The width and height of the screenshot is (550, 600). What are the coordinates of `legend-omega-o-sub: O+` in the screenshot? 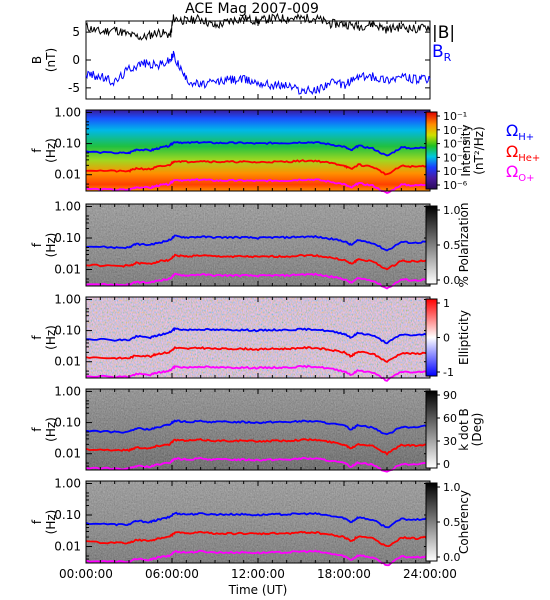 It's located at (526, 178).